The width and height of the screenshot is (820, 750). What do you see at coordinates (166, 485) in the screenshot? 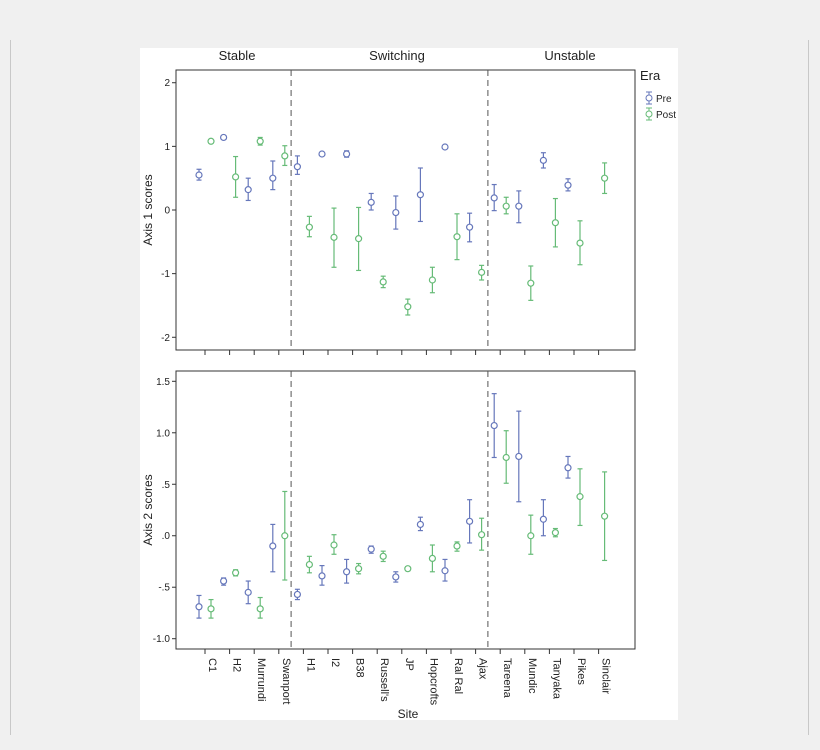
I see `y-tick-label-axis2-3: .5` at bounding box center [166, 485].